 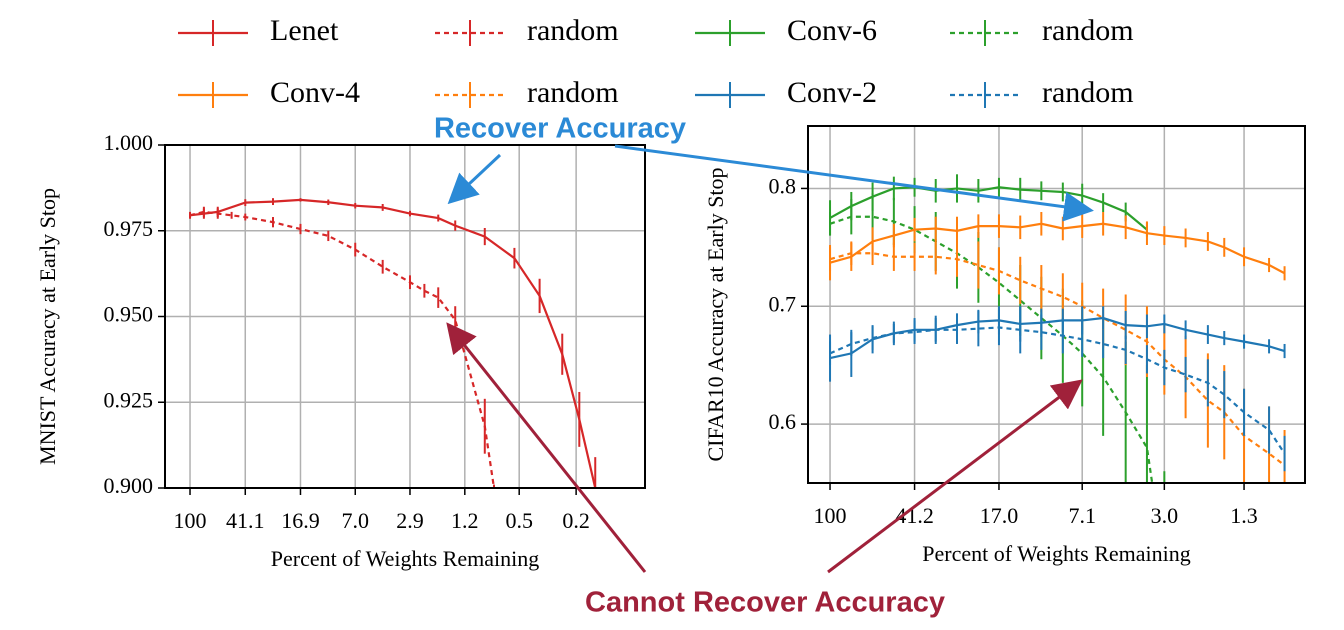 I want to click on x-tick-label: 1.2, so click(x=465, y=520).